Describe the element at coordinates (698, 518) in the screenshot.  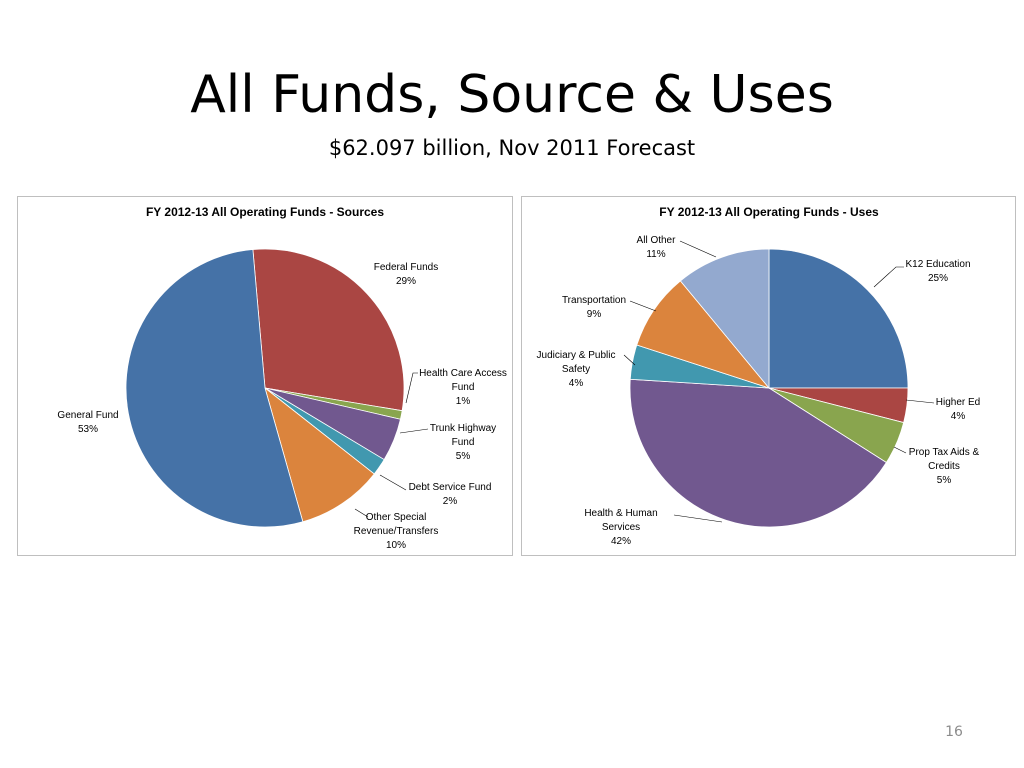
I see `uses-leader-health-human-services` at that location.